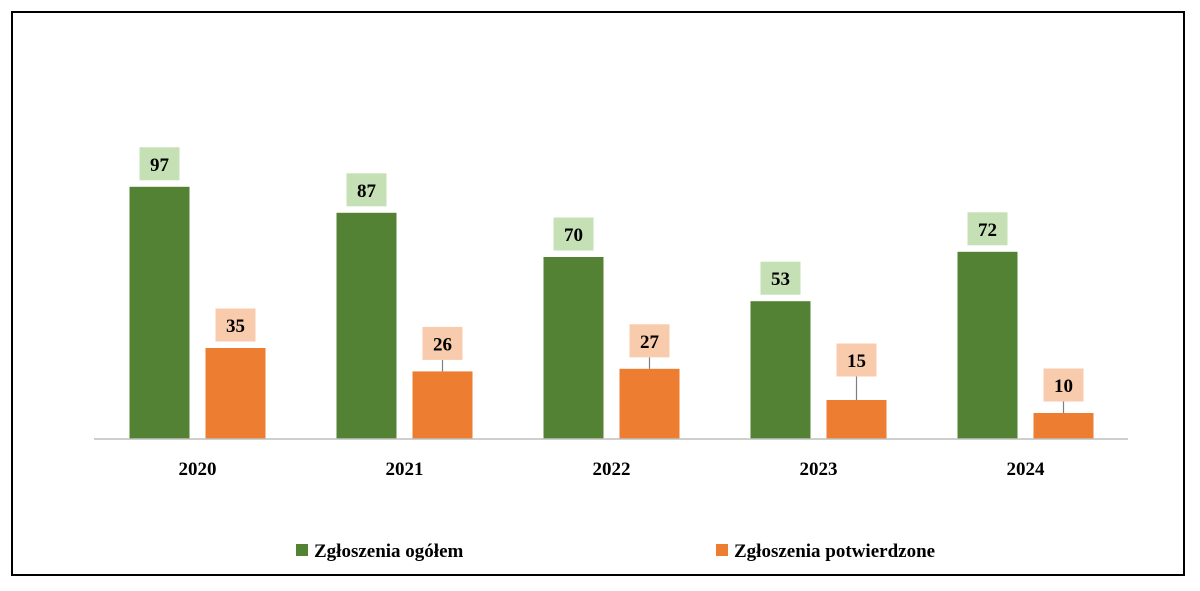 This screenshot has height=591, width=1200. I want to click on bar-zgloszenia-potwierdzone-2022, so click(649, 403).